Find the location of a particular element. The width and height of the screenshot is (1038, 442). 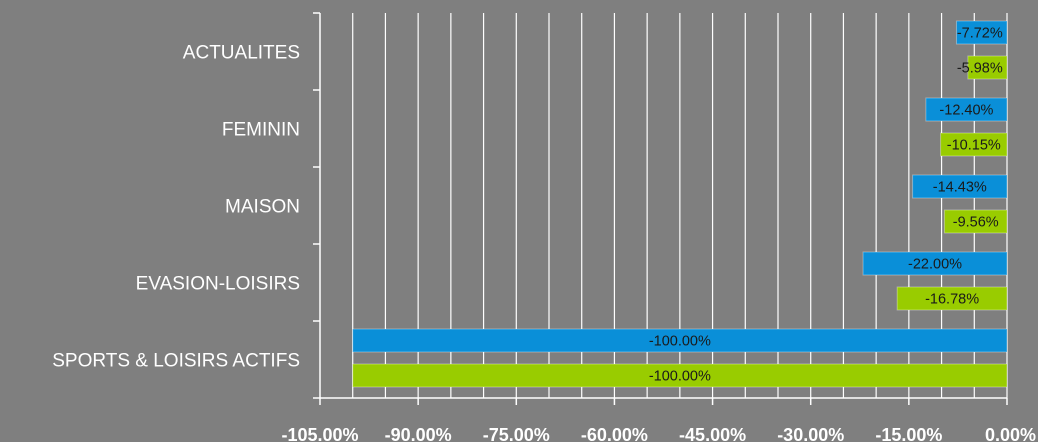

data-label: -14.43% is located at coordinates (960, 188).